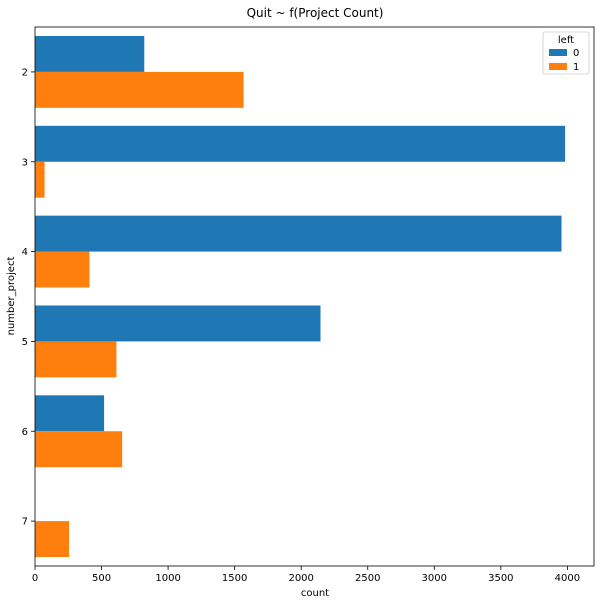  Describe the element at coordinates (300, 578) in the screenshot. I see `x-tick-label-2000: 2000` at that location.